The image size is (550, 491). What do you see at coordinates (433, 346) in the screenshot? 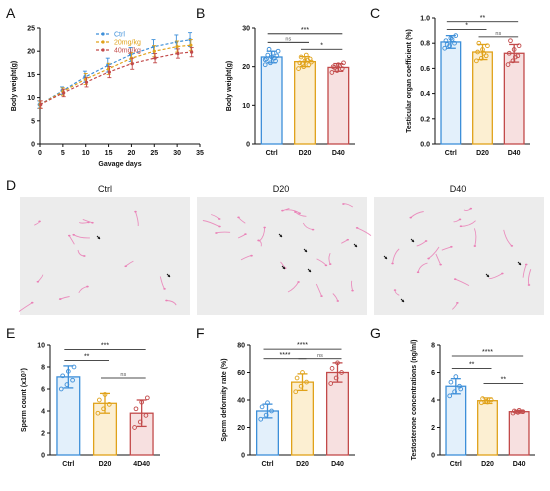
I see `y-tick-label: 8` at bounding box center [433, 346].